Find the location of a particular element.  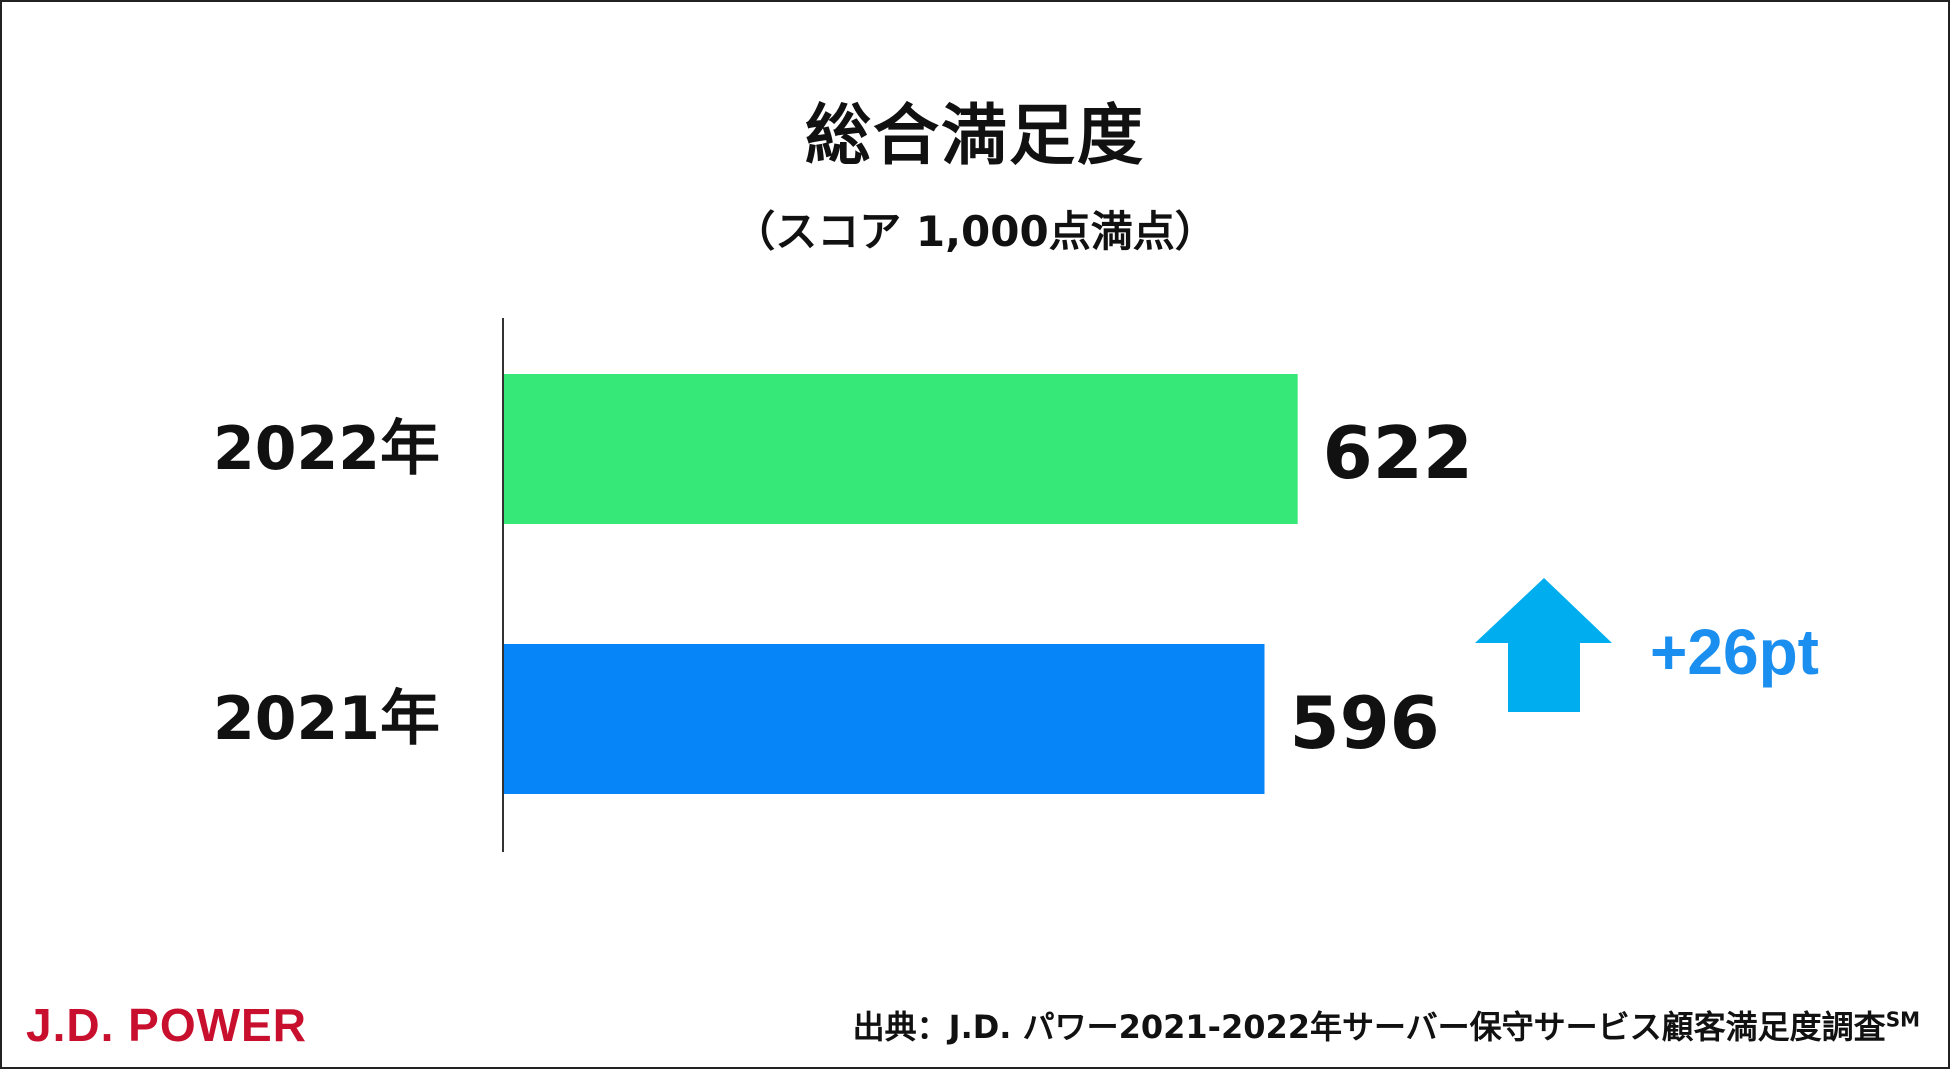

value-label: 622 is located at coordinates (1398, 453).